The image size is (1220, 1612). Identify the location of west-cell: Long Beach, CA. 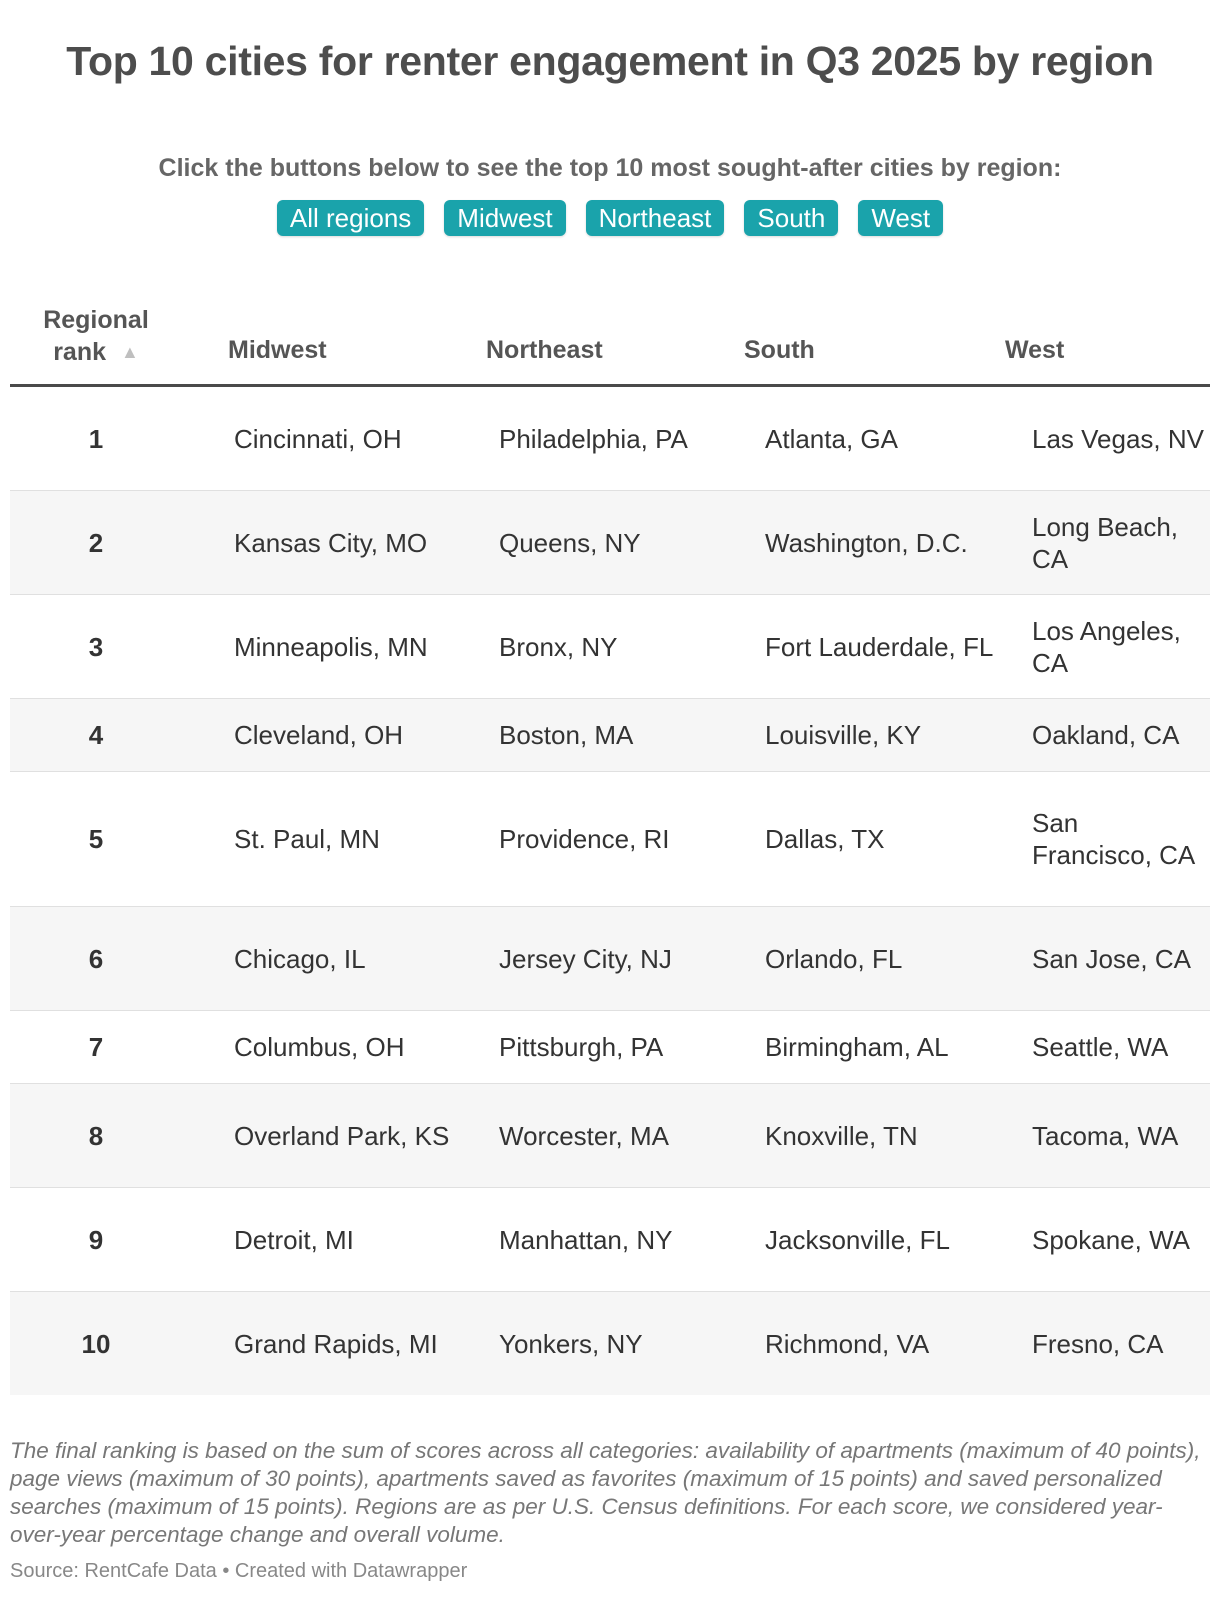
(1118, 542).